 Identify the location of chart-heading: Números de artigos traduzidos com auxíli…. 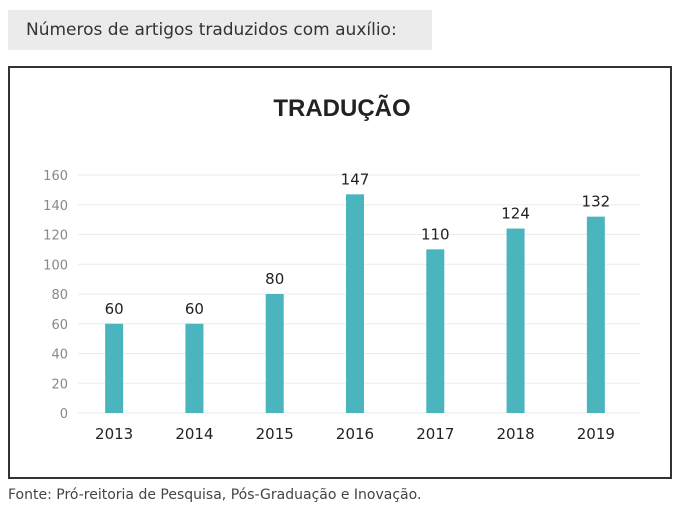
(220, 30).